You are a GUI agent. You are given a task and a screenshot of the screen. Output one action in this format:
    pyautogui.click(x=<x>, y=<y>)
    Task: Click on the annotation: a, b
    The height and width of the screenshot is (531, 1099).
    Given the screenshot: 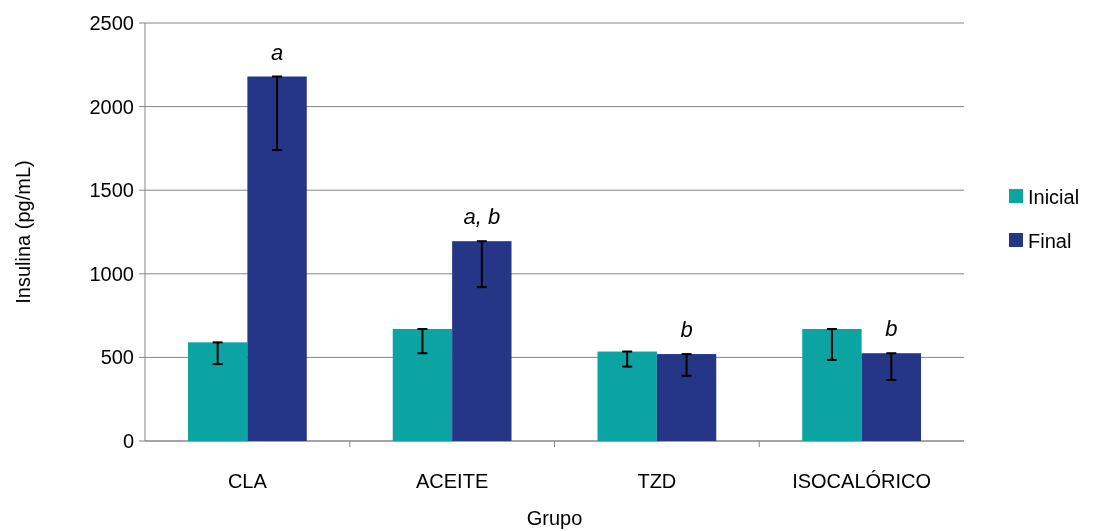 What is the action you would take?
    pyautogui.click(x=482, y=217)
    